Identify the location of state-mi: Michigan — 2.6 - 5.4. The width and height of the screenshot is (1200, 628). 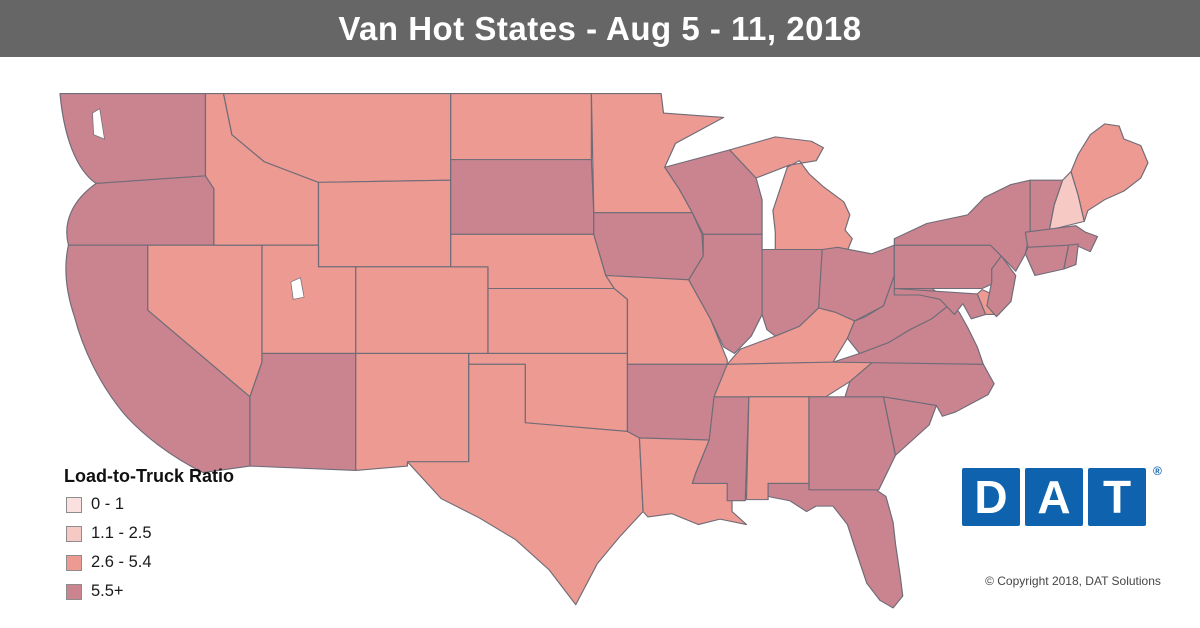
(791, 194).